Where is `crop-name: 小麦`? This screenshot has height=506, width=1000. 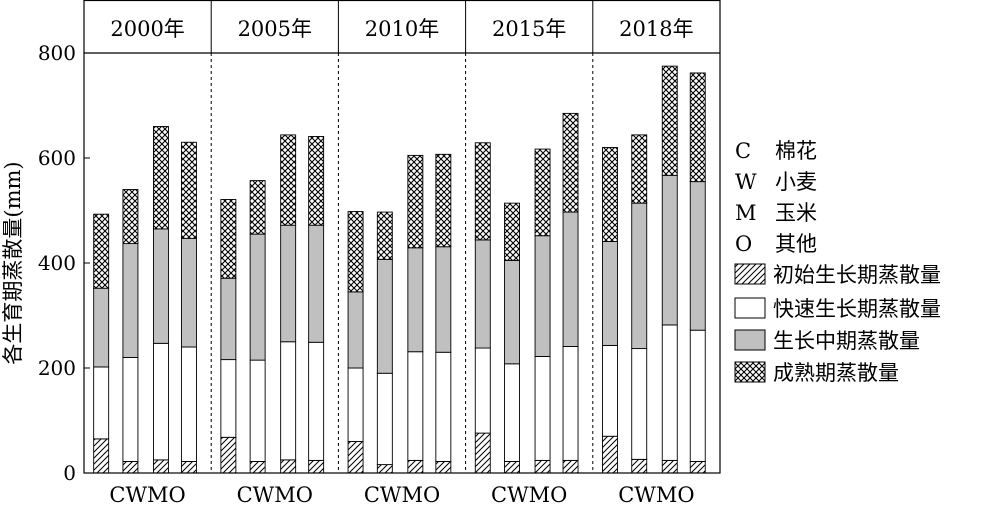 crop-name: 小麦 is located at coordinates (796, 182).